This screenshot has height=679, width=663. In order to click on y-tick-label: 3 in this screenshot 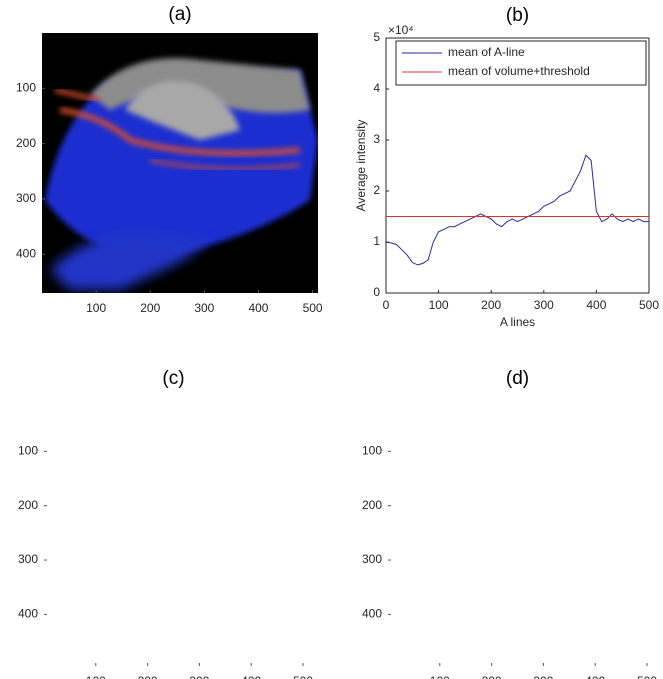, I will do `click(376, 139)`.